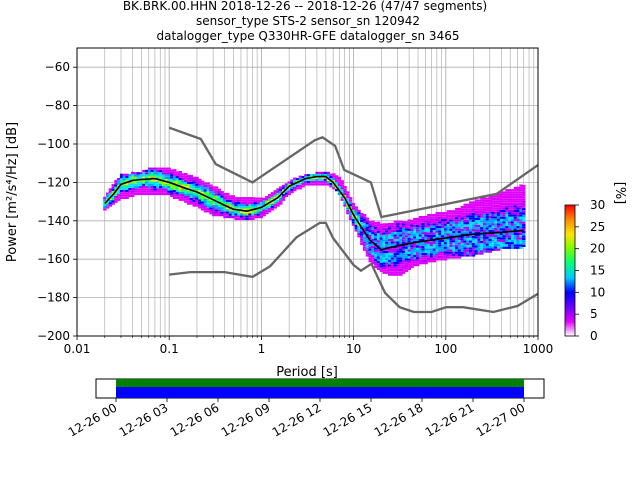  What do you see at coordinates (445, 349) in the screenshot?
I see `x-tick-label: 100` at bounding box center [445, 349].